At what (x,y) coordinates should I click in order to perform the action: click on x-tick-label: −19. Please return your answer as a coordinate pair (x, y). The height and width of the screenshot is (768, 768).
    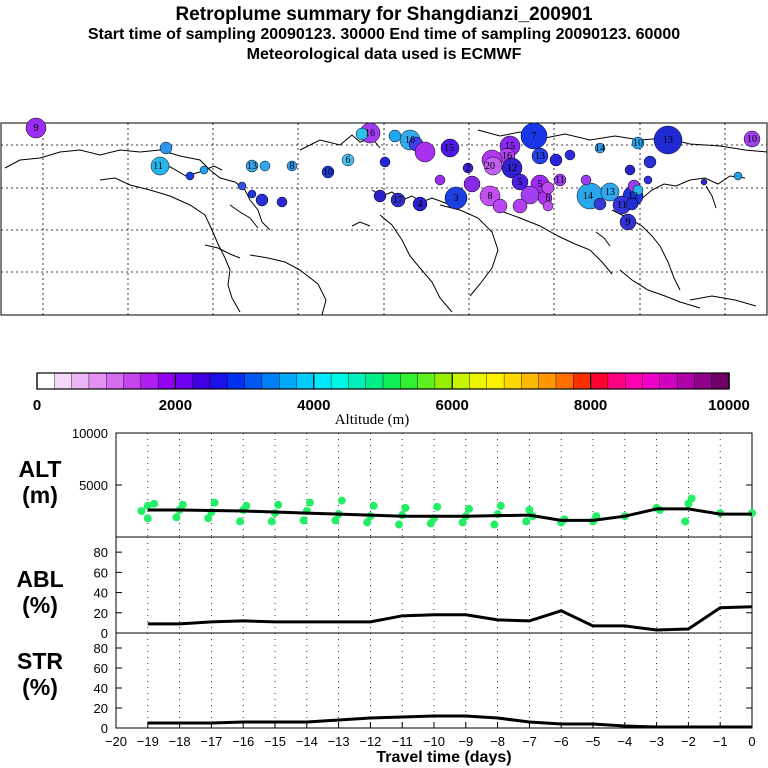
    Looking at the image, I should click on (148, 741).